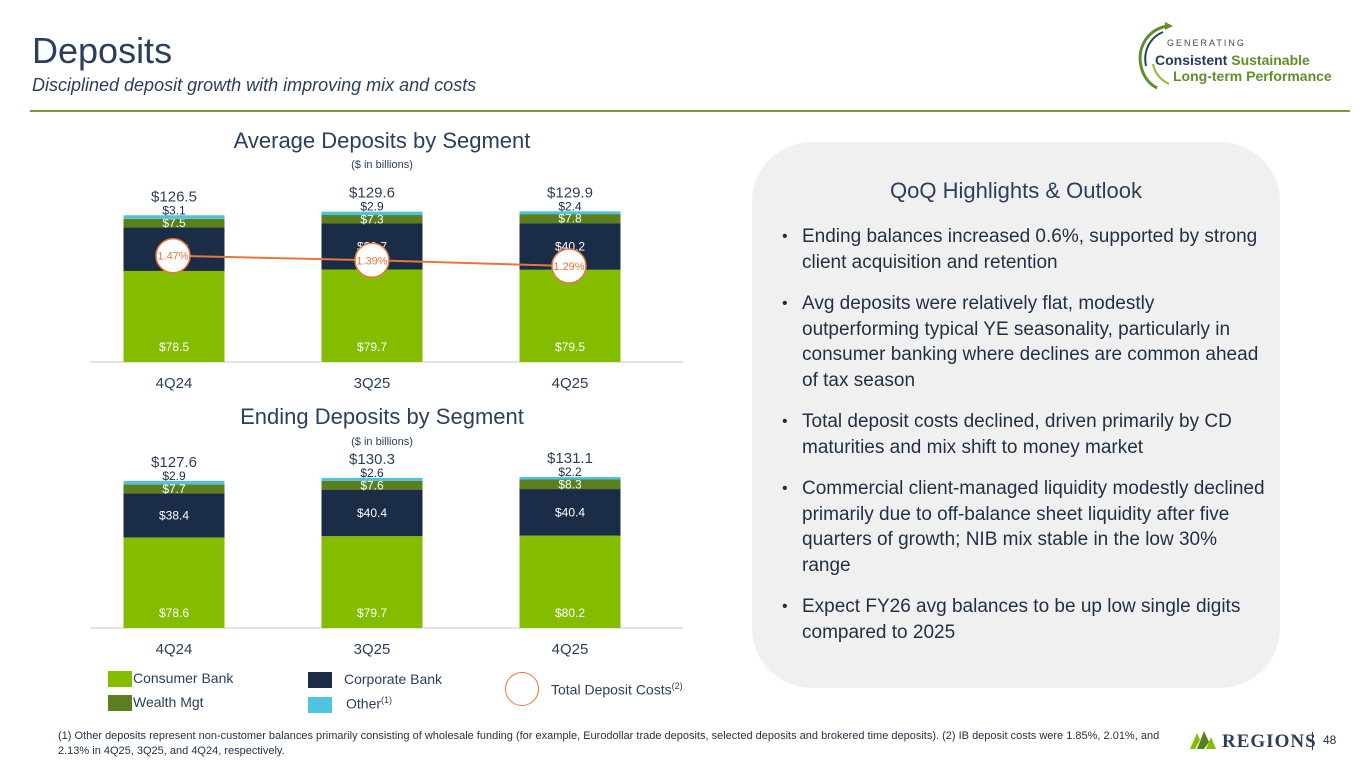 This screenshot has width=1365, height=768. What do you see at coordinates (1203, 740) in the screenshot?
I see `regions-leaf-icon` at bounding box center [1203, 740].